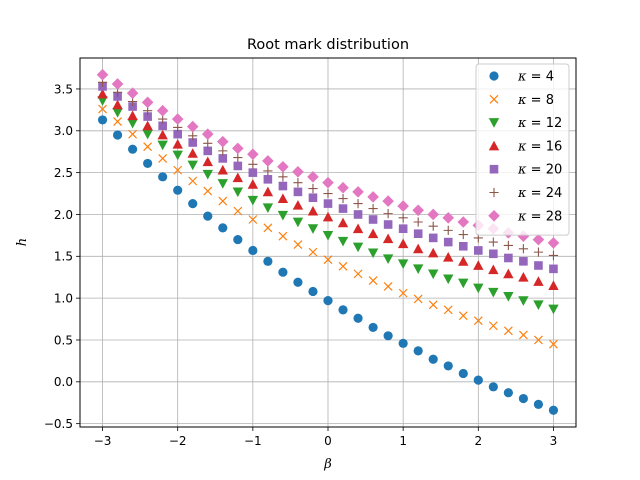  I want to click on x-tick-label: 1, so click(403, 441).